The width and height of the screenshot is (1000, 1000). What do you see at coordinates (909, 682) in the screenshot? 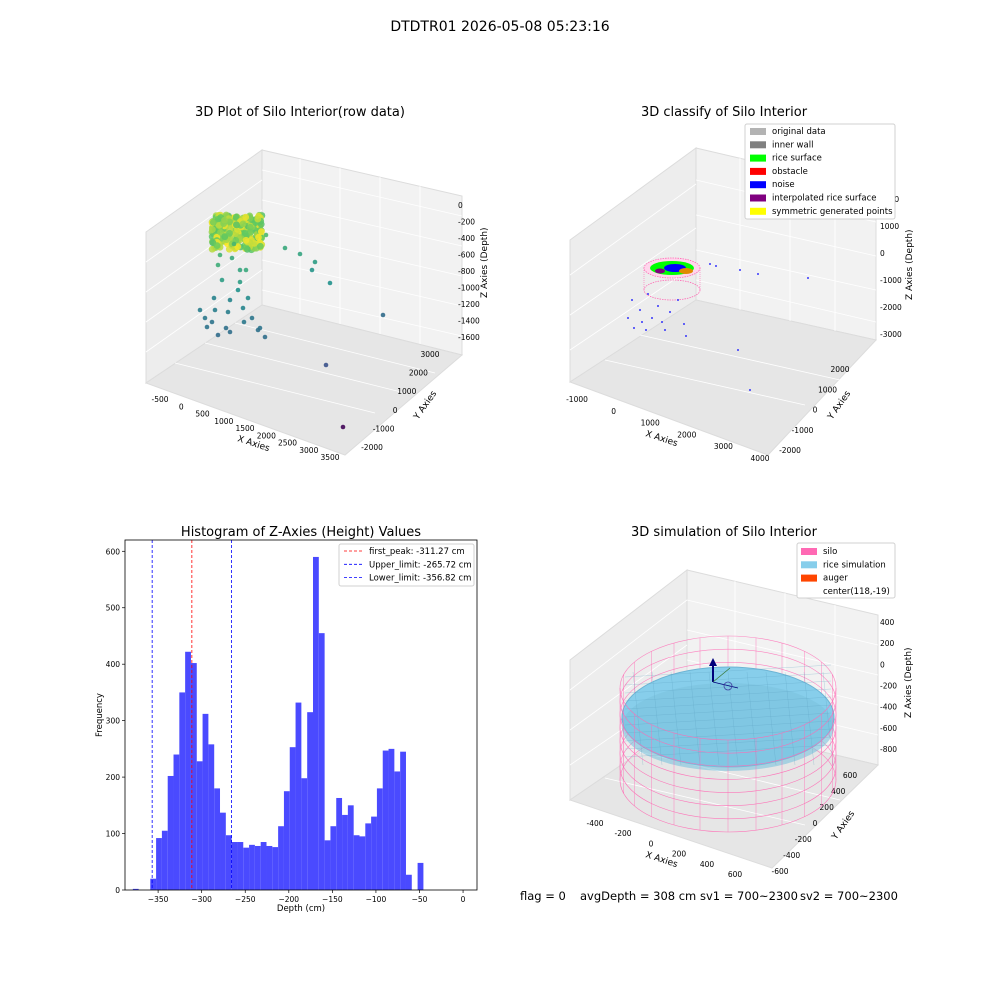
I see `simulation-zlabel: Z Axies (Depth)` at bounding box center [909, 682].